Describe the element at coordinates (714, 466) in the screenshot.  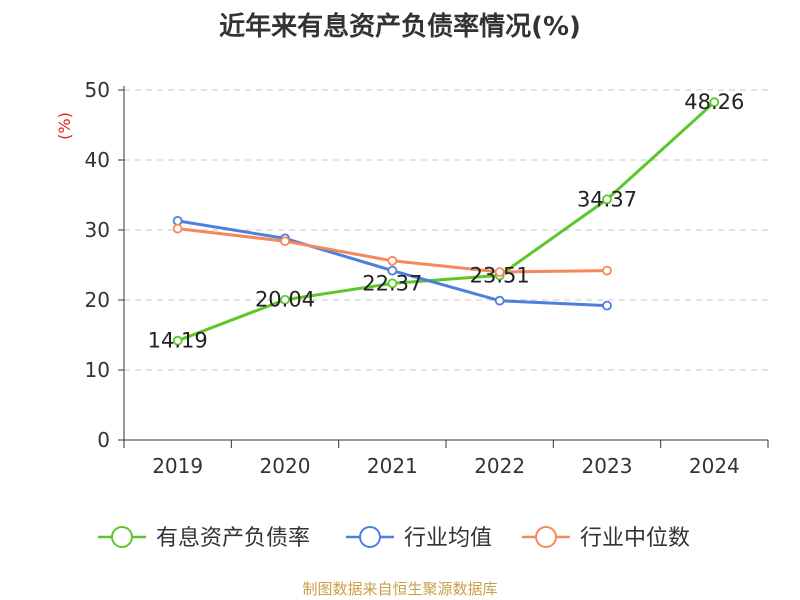
I see `x-tick-label: 2024` at that location.